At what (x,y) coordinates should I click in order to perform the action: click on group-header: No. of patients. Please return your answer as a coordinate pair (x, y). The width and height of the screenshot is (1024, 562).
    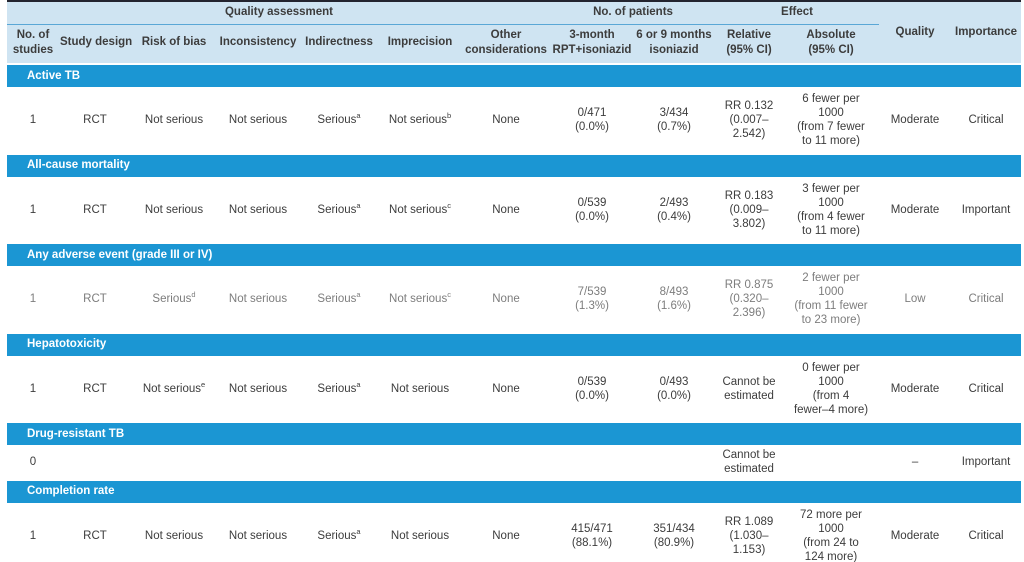
    Looking at the image, I should click on (633, 13).